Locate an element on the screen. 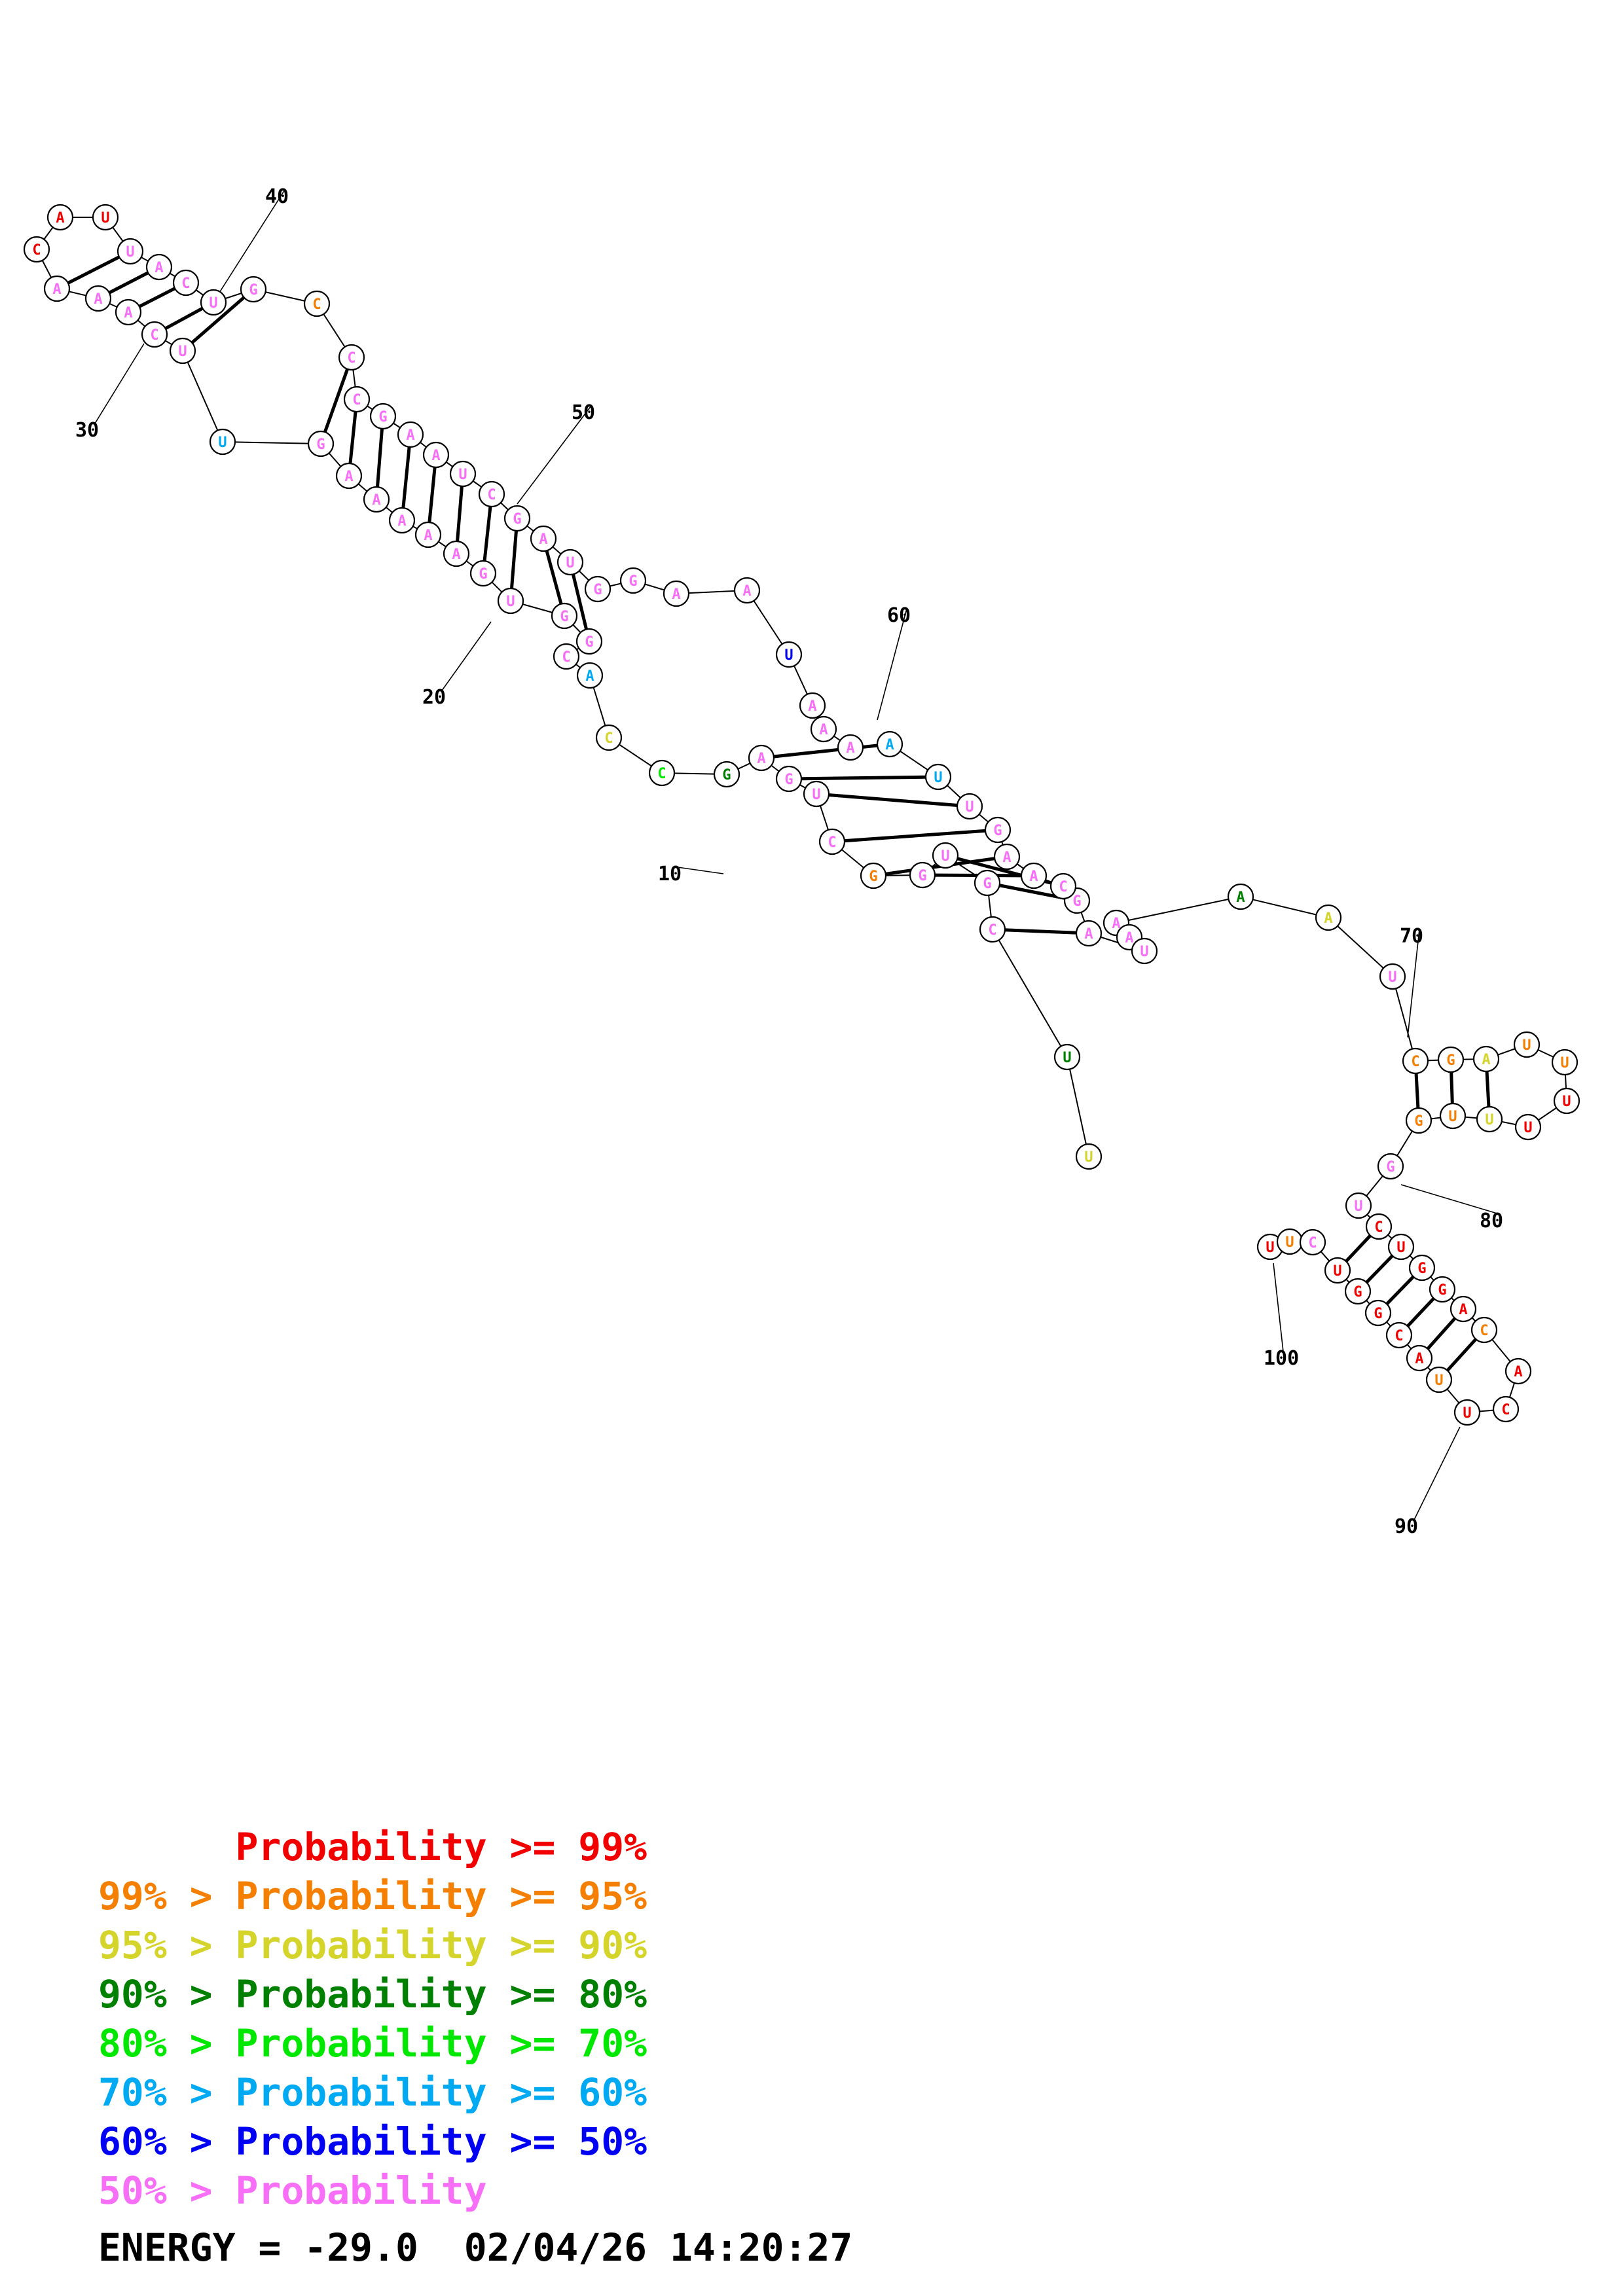  legend-text: Probability >= 95% is located at coordinates (441, 1896).